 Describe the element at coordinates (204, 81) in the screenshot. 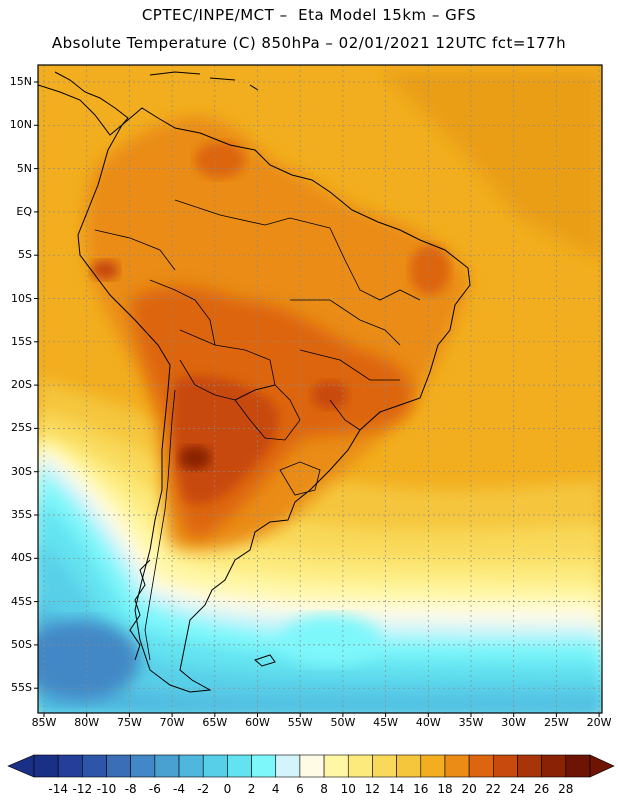

I see `caribbean-islands` at that location.